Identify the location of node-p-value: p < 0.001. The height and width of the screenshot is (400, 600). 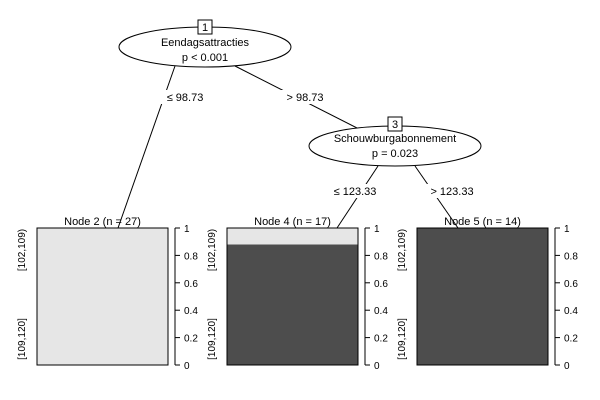
(205, 58).